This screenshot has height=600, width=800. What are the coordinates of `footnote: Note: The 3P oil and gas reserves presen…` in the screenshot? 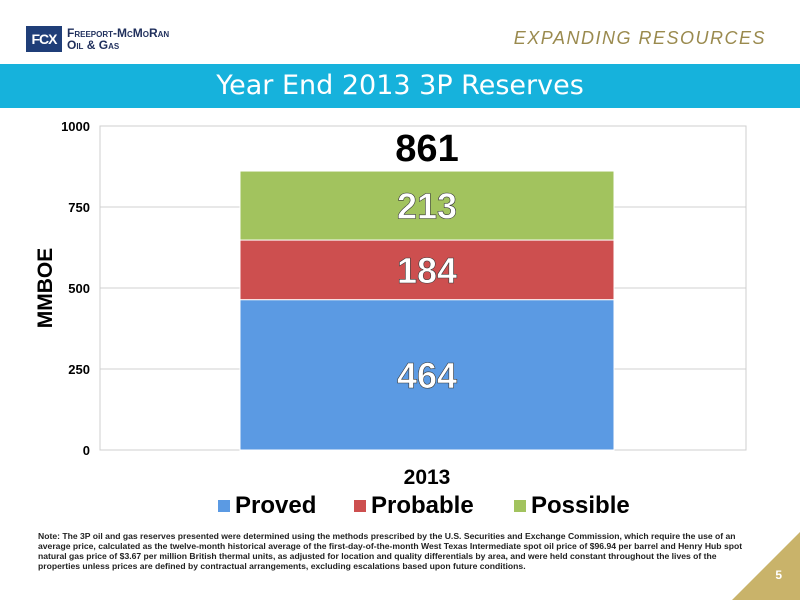 It's located at (390, 551).